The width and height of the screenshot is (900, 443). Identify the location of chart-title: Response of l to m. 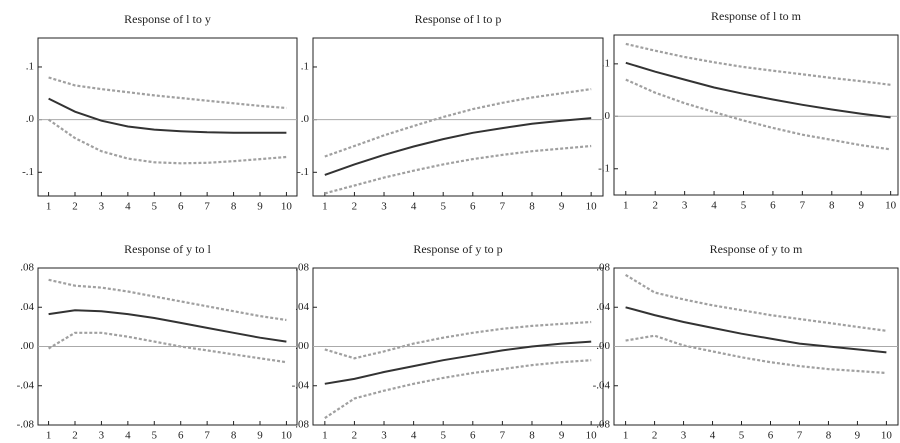
(756, 16).